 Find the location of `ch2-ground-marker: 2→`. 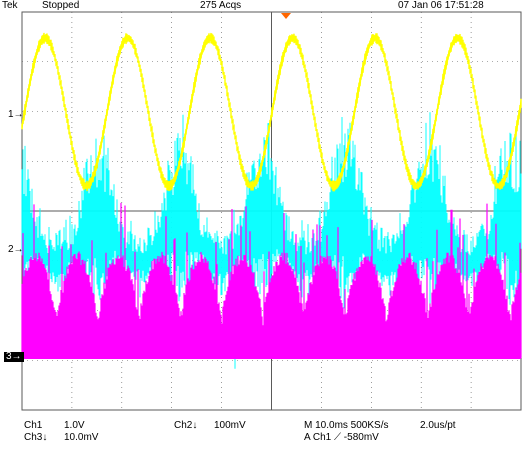

ch2-ground-marker: 2→ is located at coordinates (16, 249).